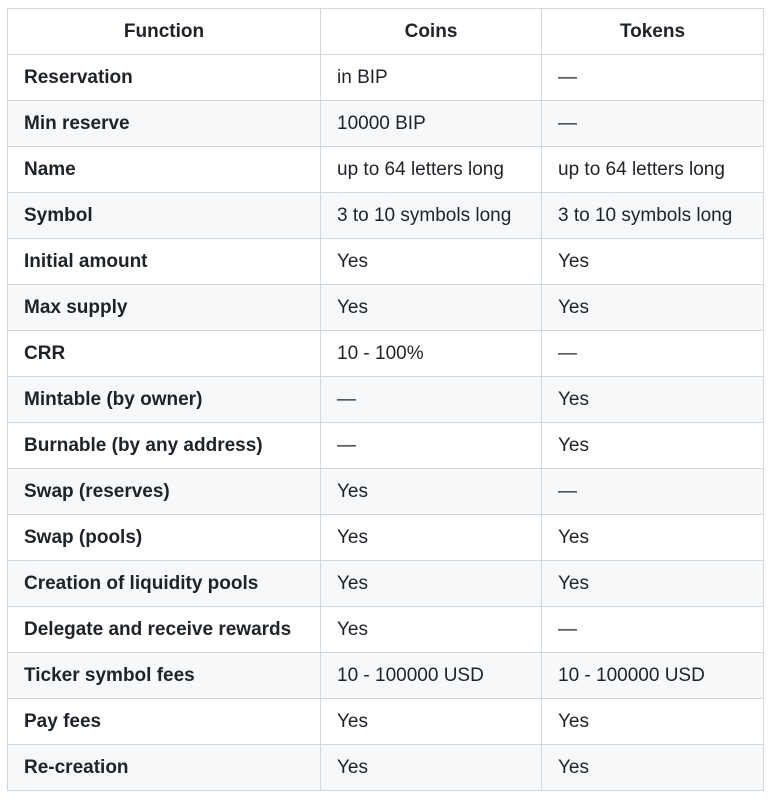 The image size is (770, 800). Describe the element at coordinates (431, 77) in the screenshot. I see `coins-cell: in BIP` at that location.